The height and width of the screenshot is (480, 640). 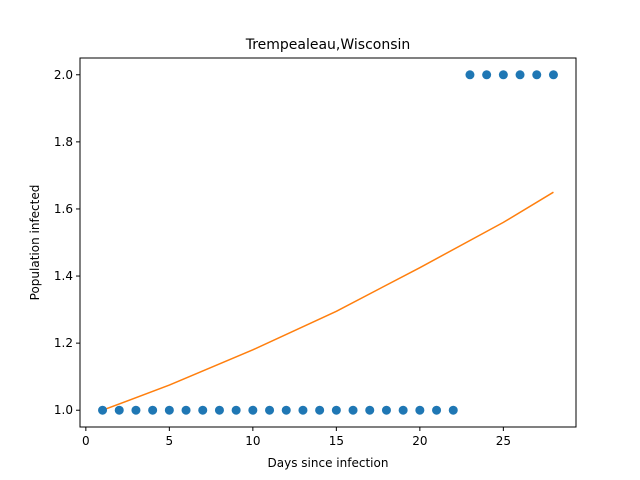 What do you see at coordinates (170, 441) in the screenshot?
I see `x-tick-label: 5` at bounding box center [170, 441].